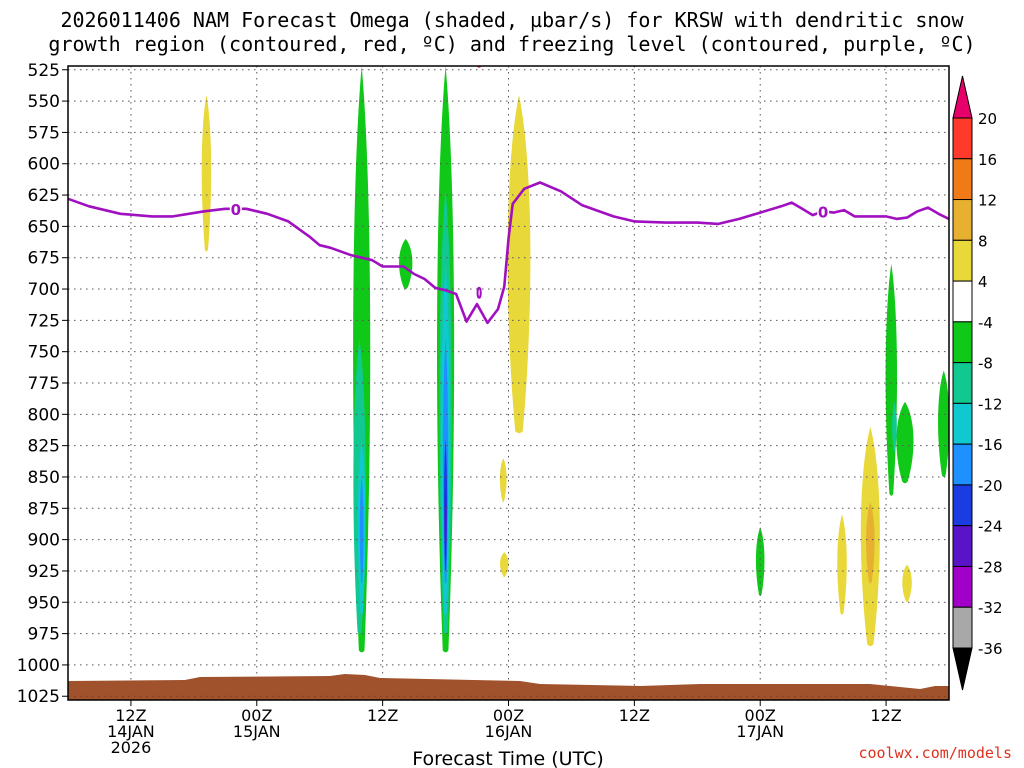 The image size is (1024, 768). What do you see at coordinates (44, 572) in the screenshot?
I see `y-tick-label: 925` at bounding box center [44, 572].